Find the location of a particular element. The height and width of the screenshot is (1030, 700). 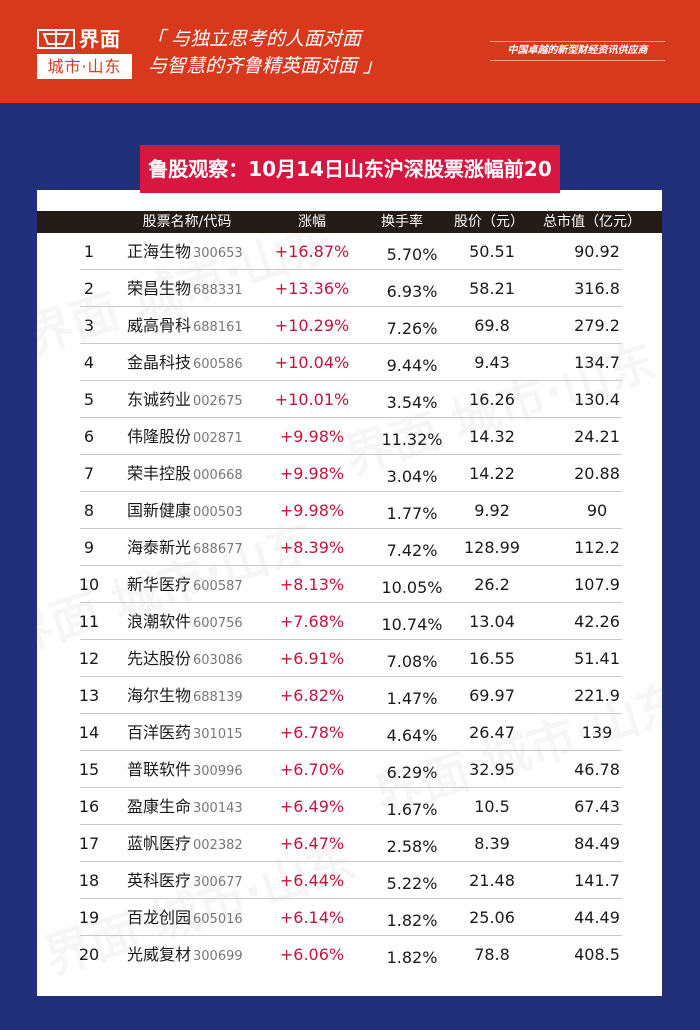

table-row: 15 普联软件 300996 +6.70% 6.29% 32.95 46.78 is located at coordinates (349, 769).